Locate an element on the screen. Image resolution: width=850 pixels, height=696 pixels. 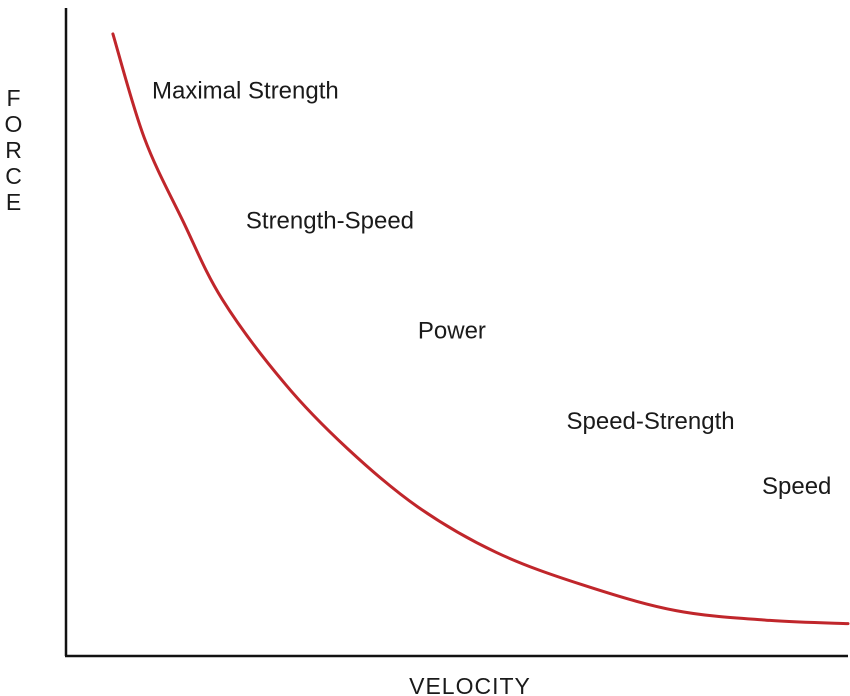
region-label-strength-speed: Strength-Speed is located at coordinates (330, 220).